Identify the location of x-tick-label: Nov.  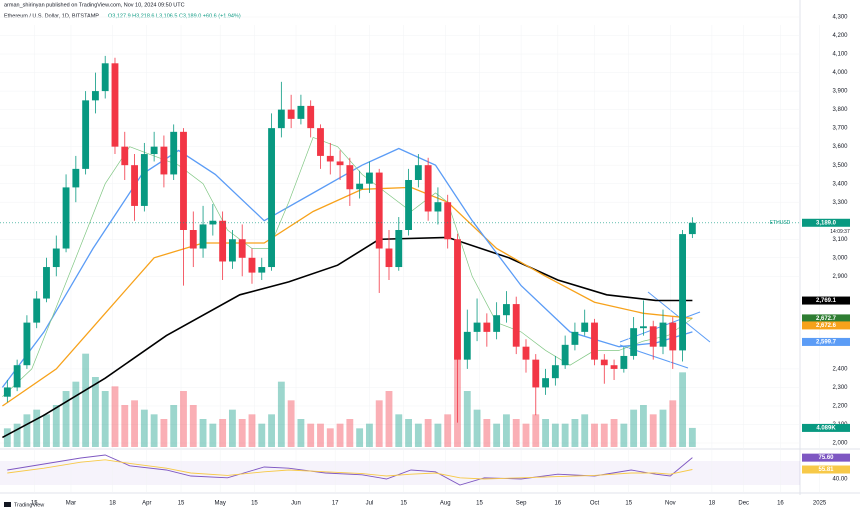
(670, 504).